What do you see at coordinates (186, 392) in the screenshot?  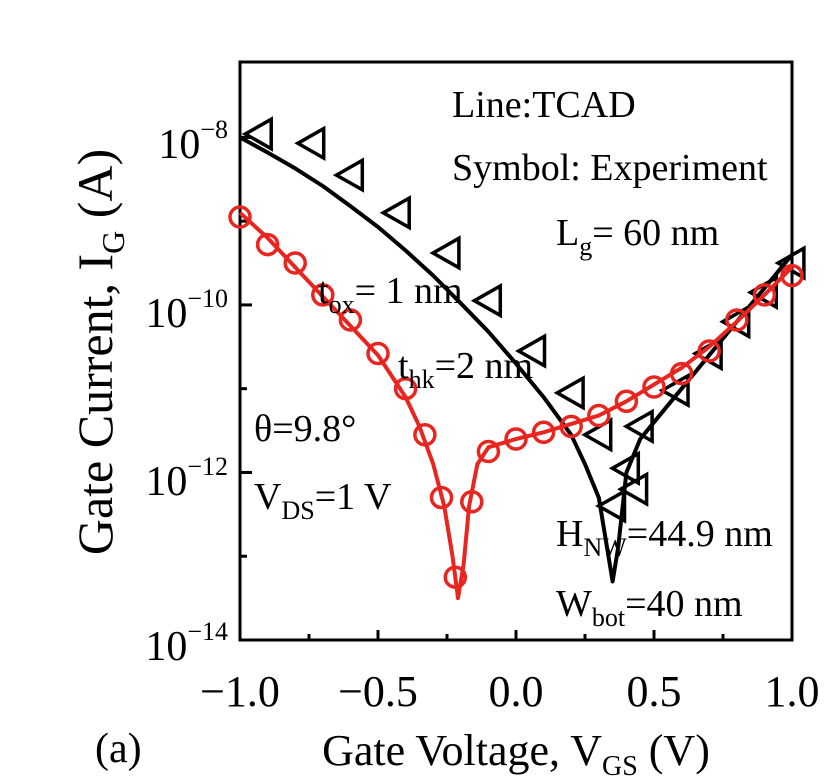 I see `y-tick-labels: 10−8 10−10 10−12 10−14` at bounding box center [186, 392].